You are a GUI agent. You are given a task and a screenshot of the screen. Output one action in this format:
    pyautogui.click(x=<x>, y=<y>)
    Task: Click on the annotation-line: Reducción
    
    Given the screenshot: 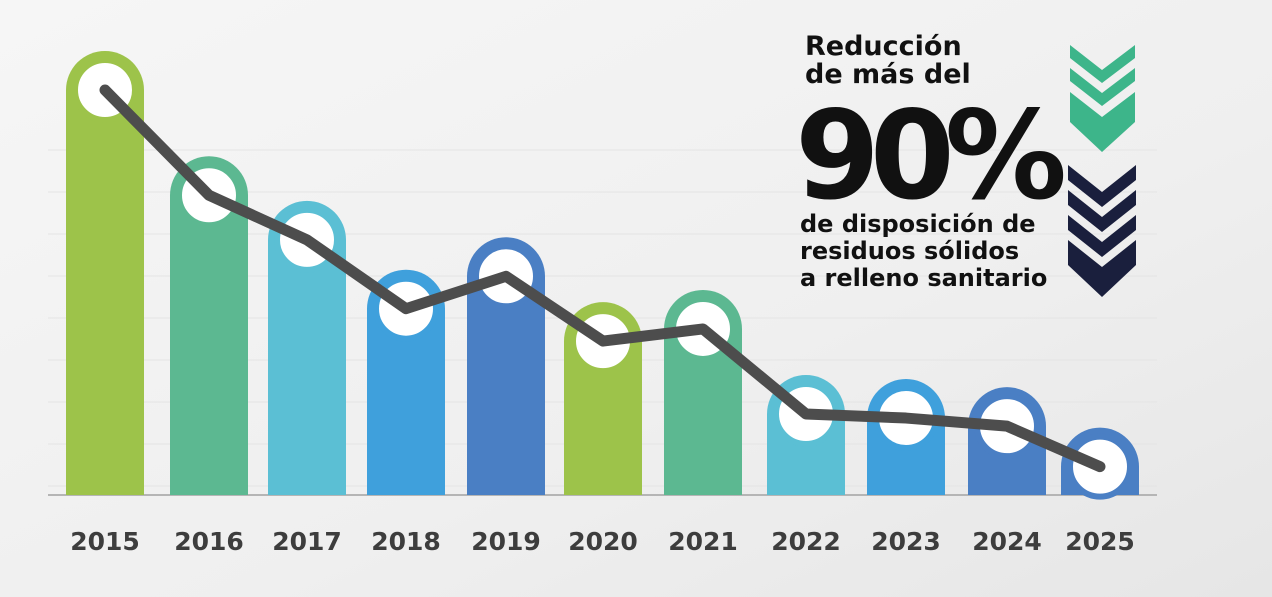 What is the action you would take?
    pyautogui.click(x=883, y=46)
    